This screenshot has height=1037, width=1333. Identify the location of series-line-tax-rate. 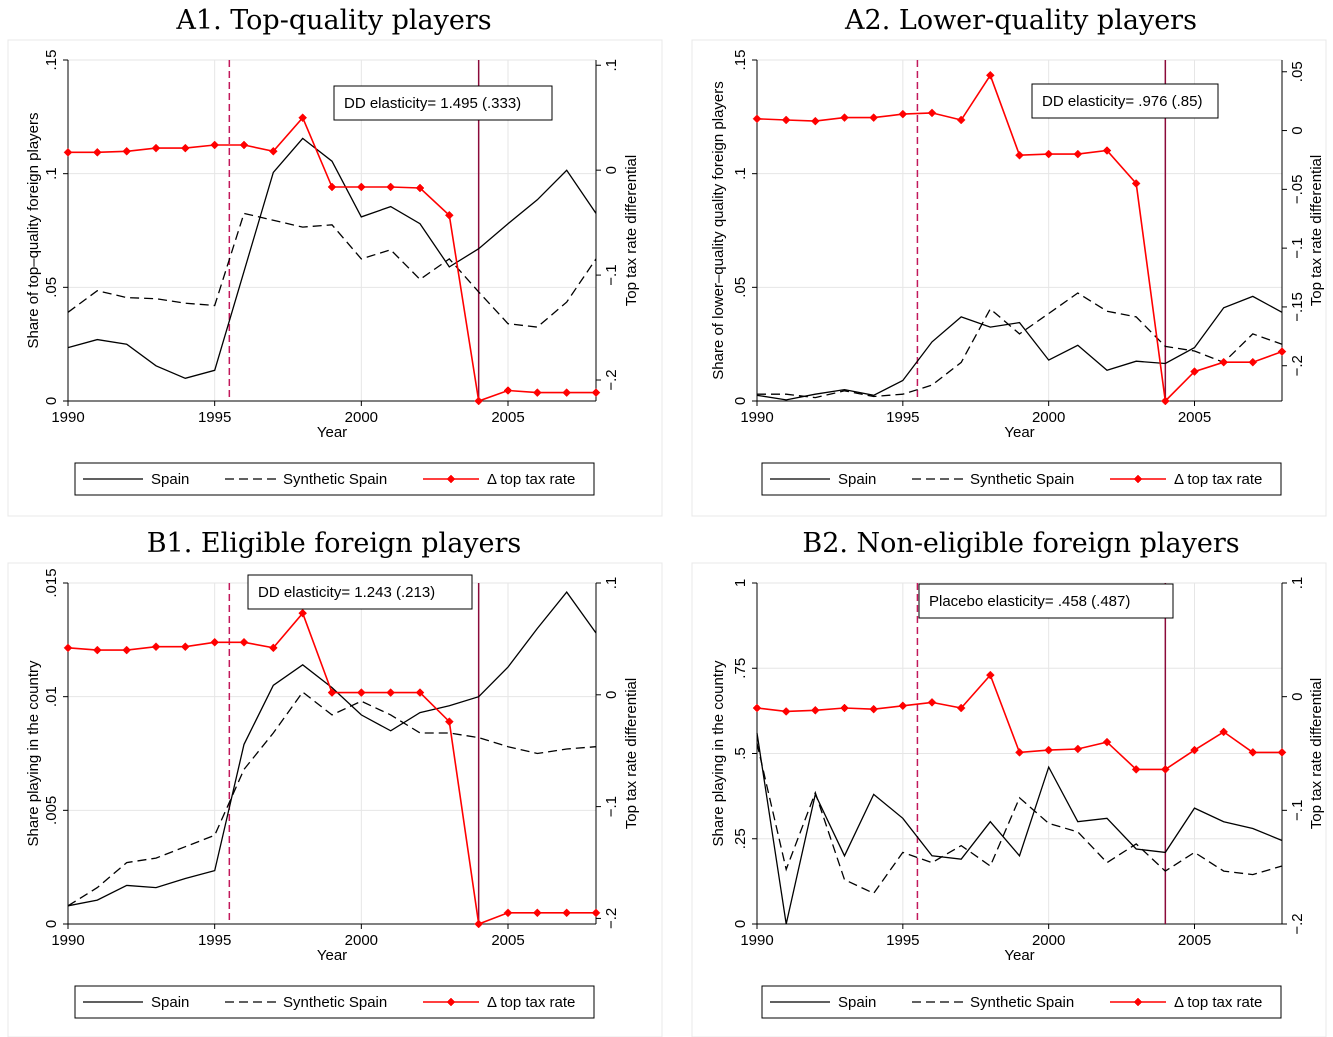
(332, 259).